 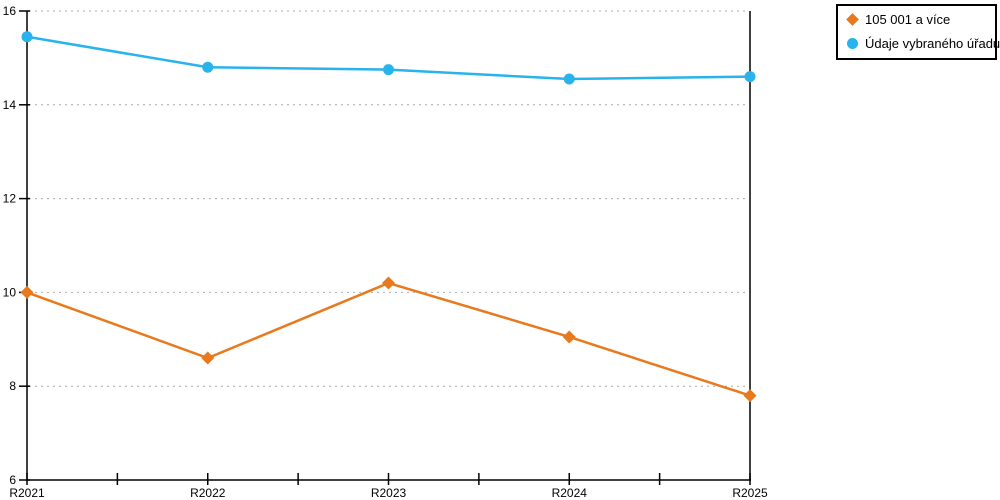 I want to click on y-tick-label: 8, so click(x=12, y=386).